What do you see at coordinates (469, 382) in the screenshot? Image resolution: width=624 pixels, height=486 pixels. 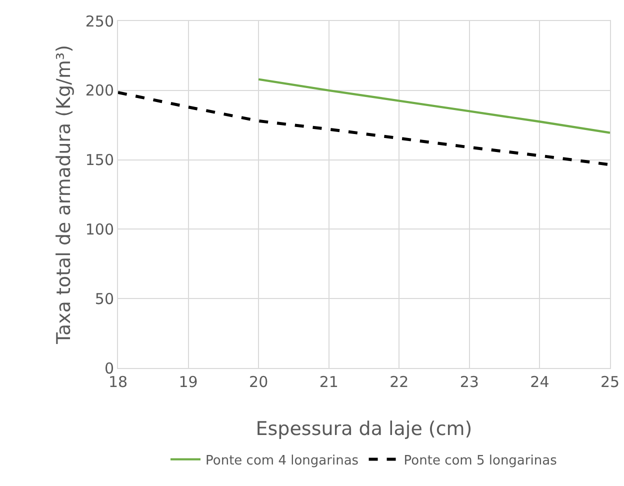 I see `x-tick-label: 23` at bounding box center [469, 382].